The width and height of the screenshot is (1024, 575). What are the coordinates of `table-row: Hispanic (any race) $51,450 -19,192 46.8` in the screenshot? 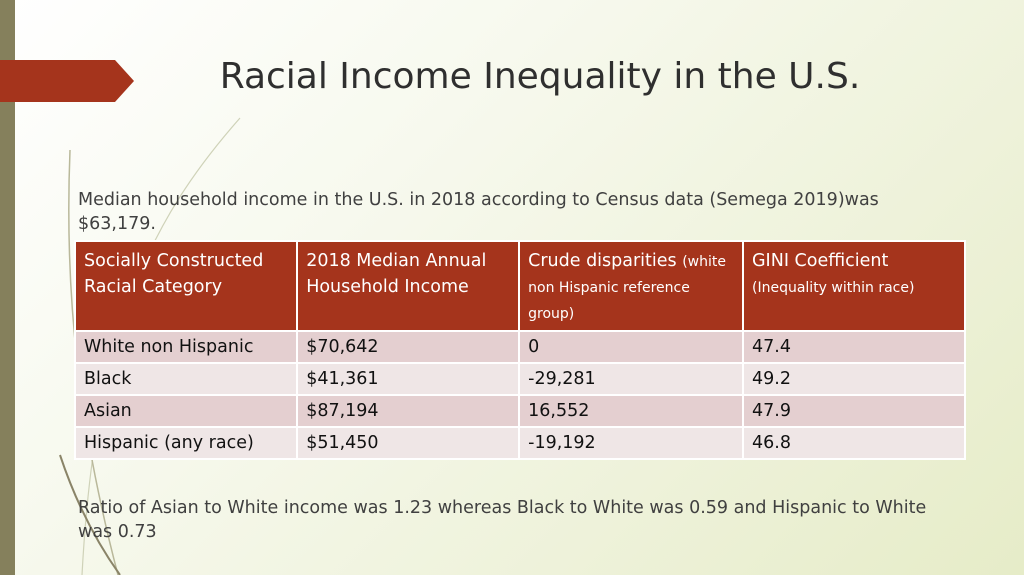 It's located at (519, 443).